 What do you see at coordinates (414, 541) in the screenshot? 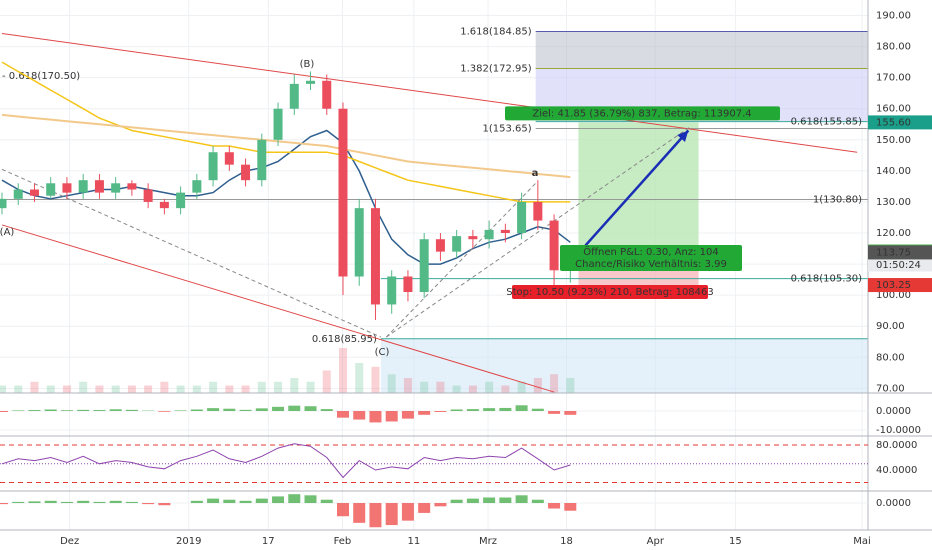
I see `x-tick-label: 11` at bounding box center [414, 541].